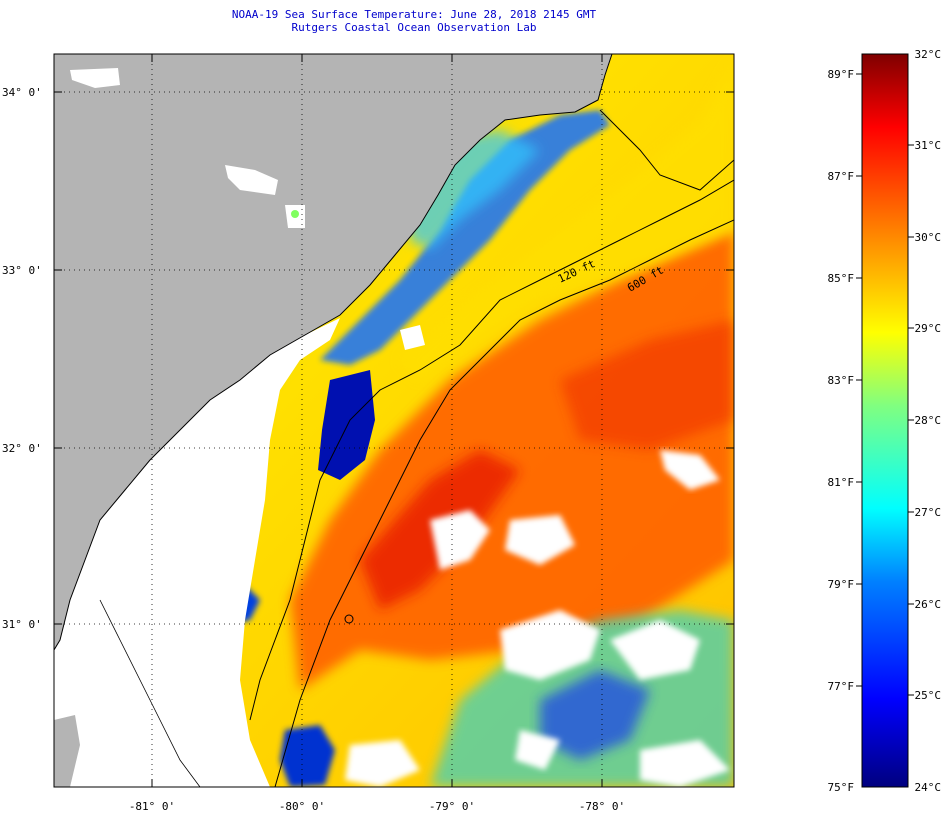 The image size is (944, 817). Describe the element at coordinates (928, 604) in the screenshot. I see `colorbar-c-26: 26°C` at that location.